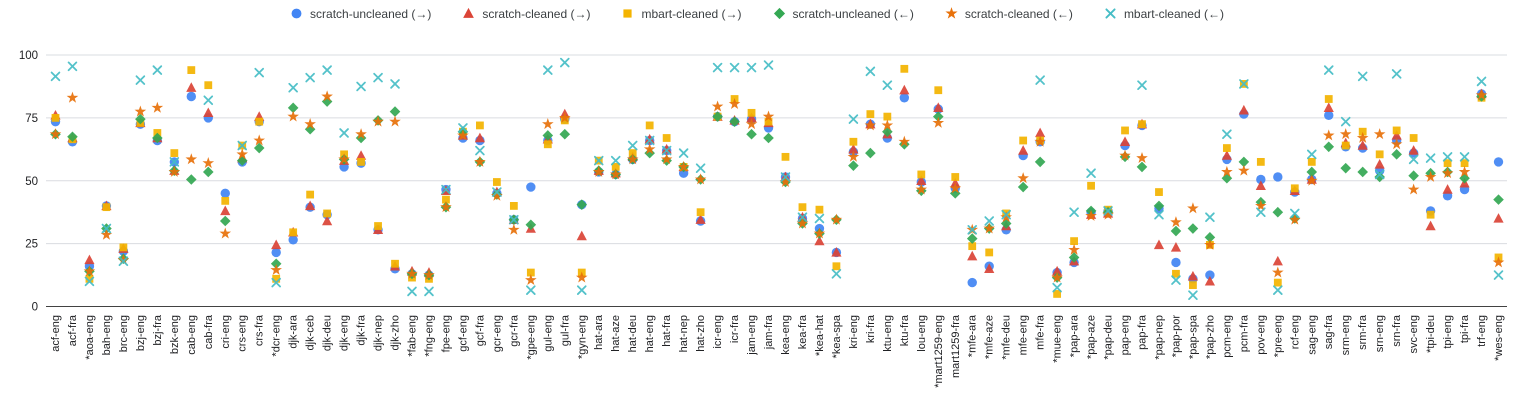 This screenshot has width=1513, height=418. Describe the element at coordinates (786, 335) in the screenshot. I see `x-tick-label: kea-eng` at that location.